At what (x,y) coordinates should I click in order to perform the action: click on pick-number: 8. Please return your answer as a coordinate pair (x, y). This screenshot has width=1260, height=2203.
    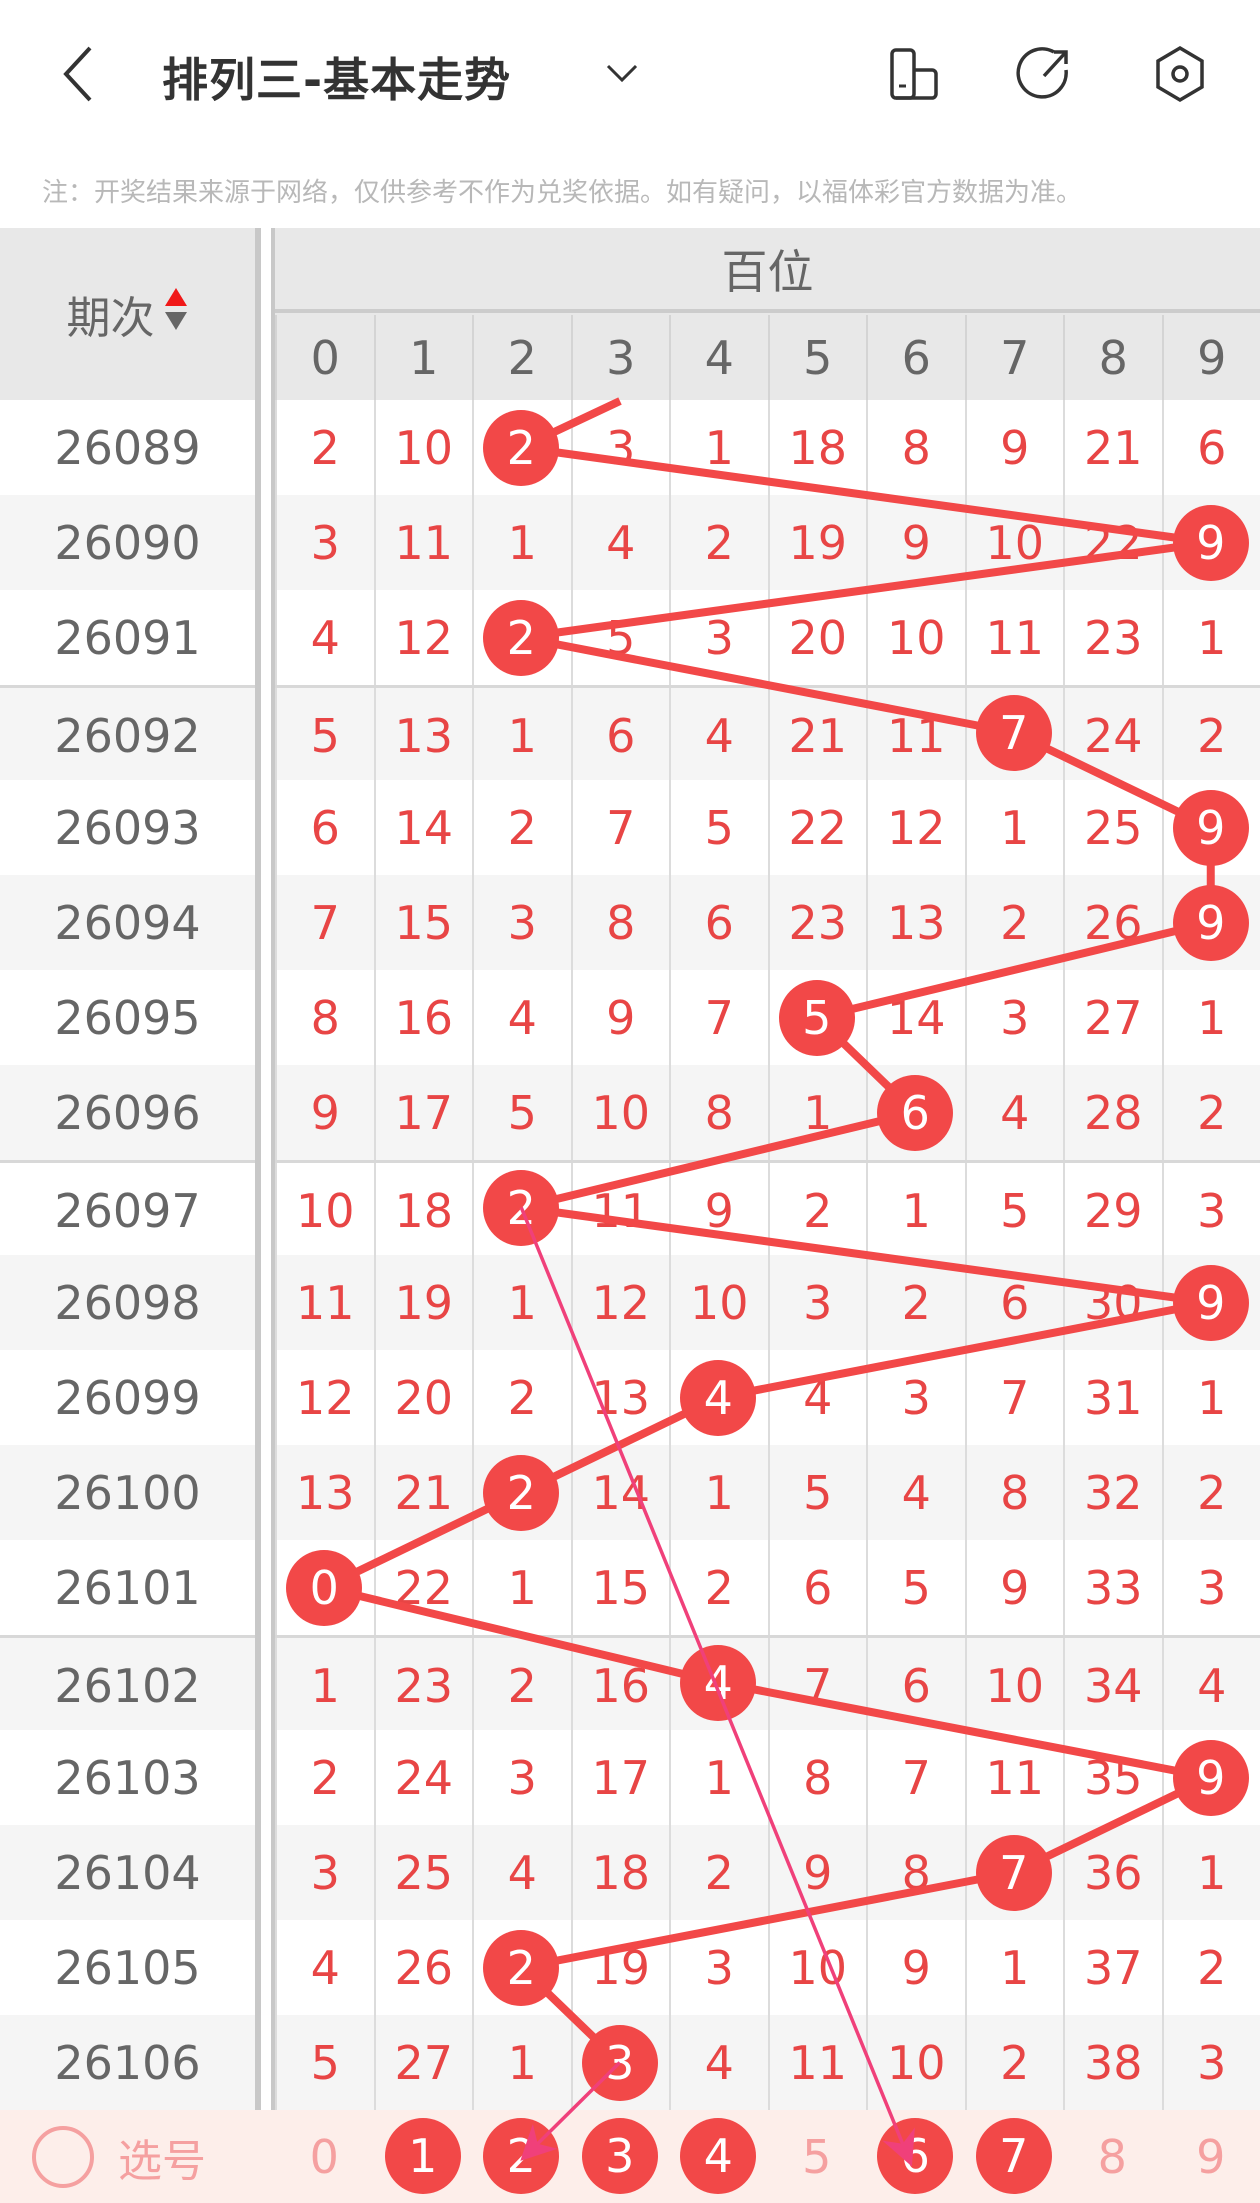
    Looking at the image, I should click on (1112, 2156).